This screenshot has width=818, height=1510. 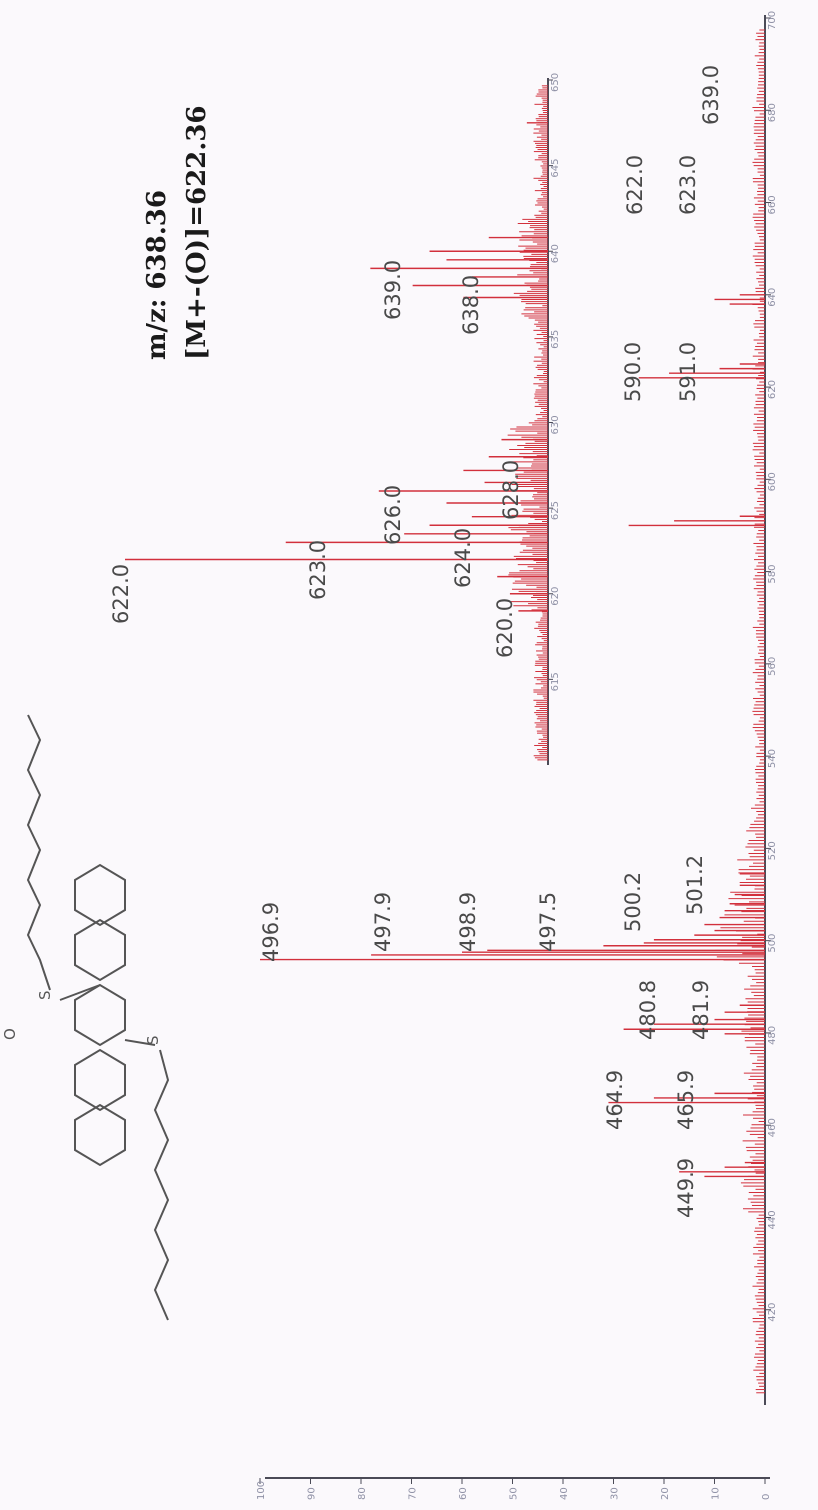 What do you see at coordinates (772, 1312) in the screenshot?
I see `main-x-tick-label: 420` at bounding box center [772, 1312].